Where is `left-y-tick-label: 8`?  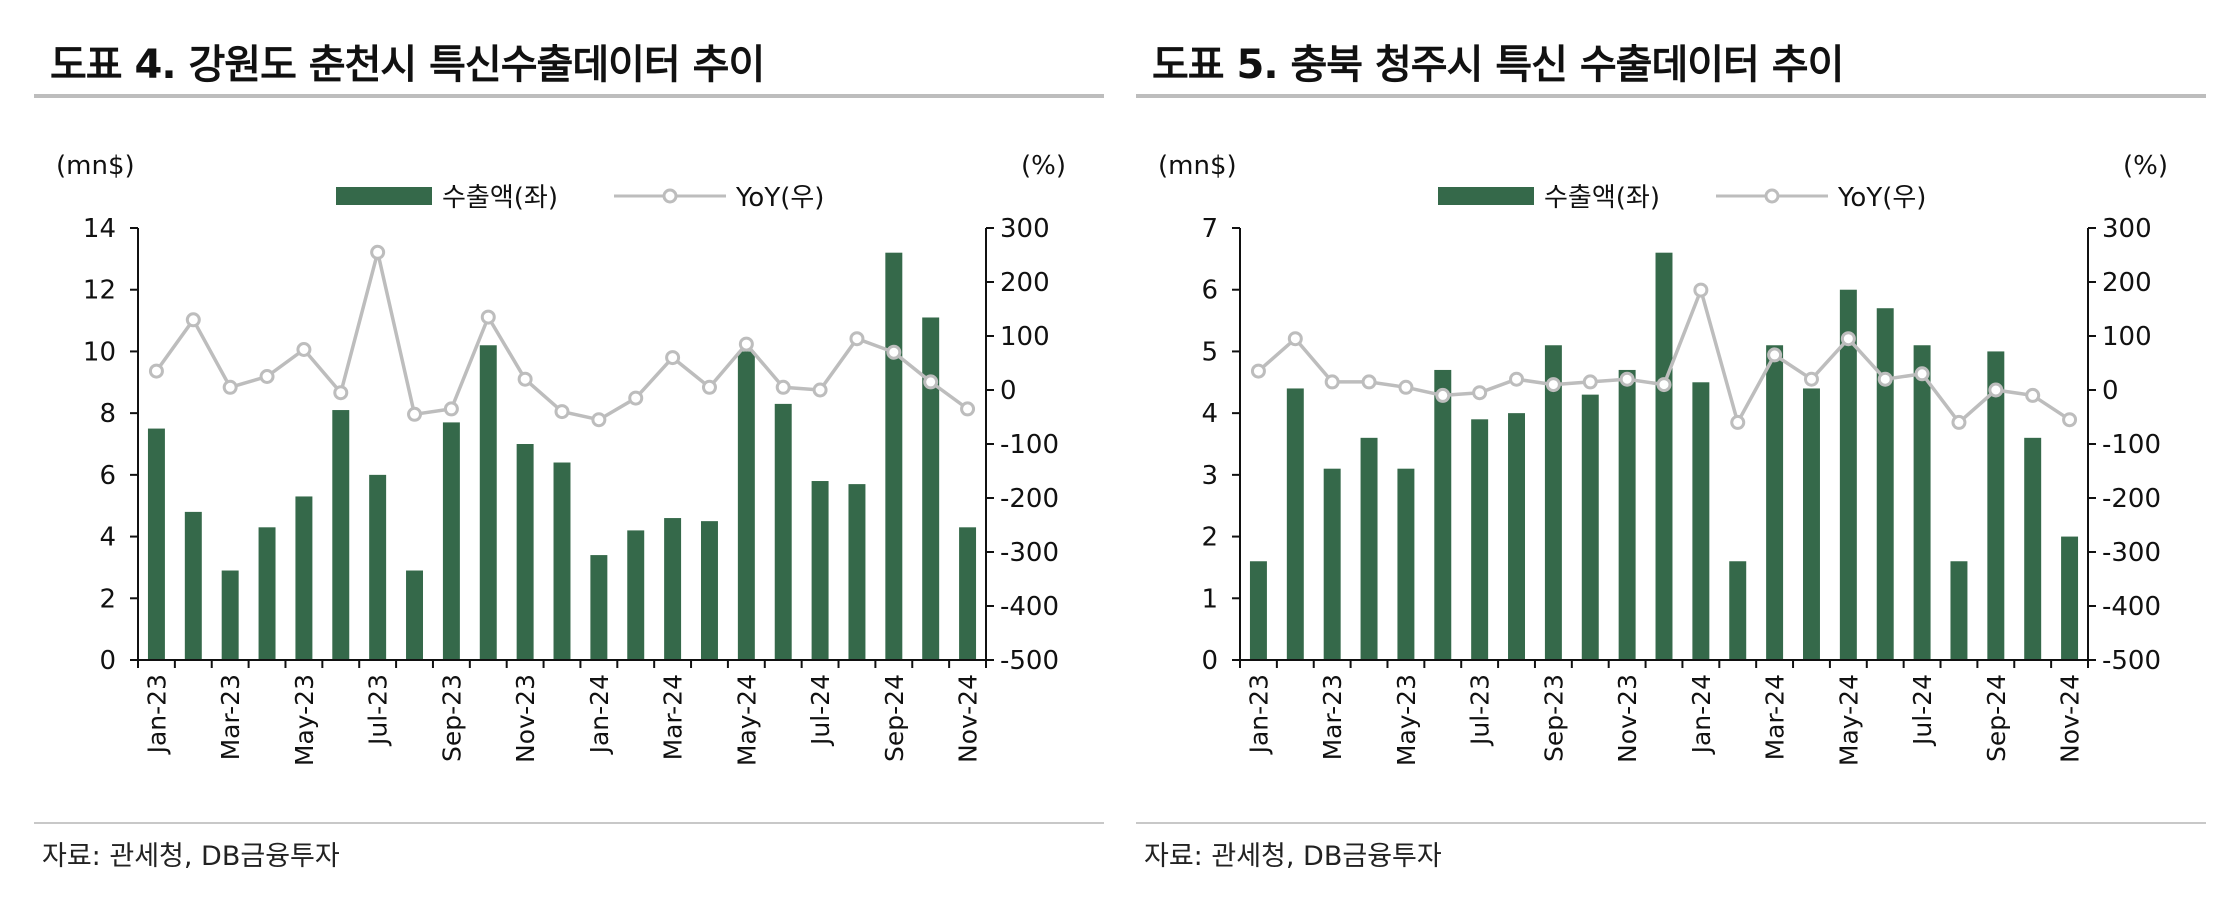
left-y-tick-label: 8 is located at coordinates (107, 414).